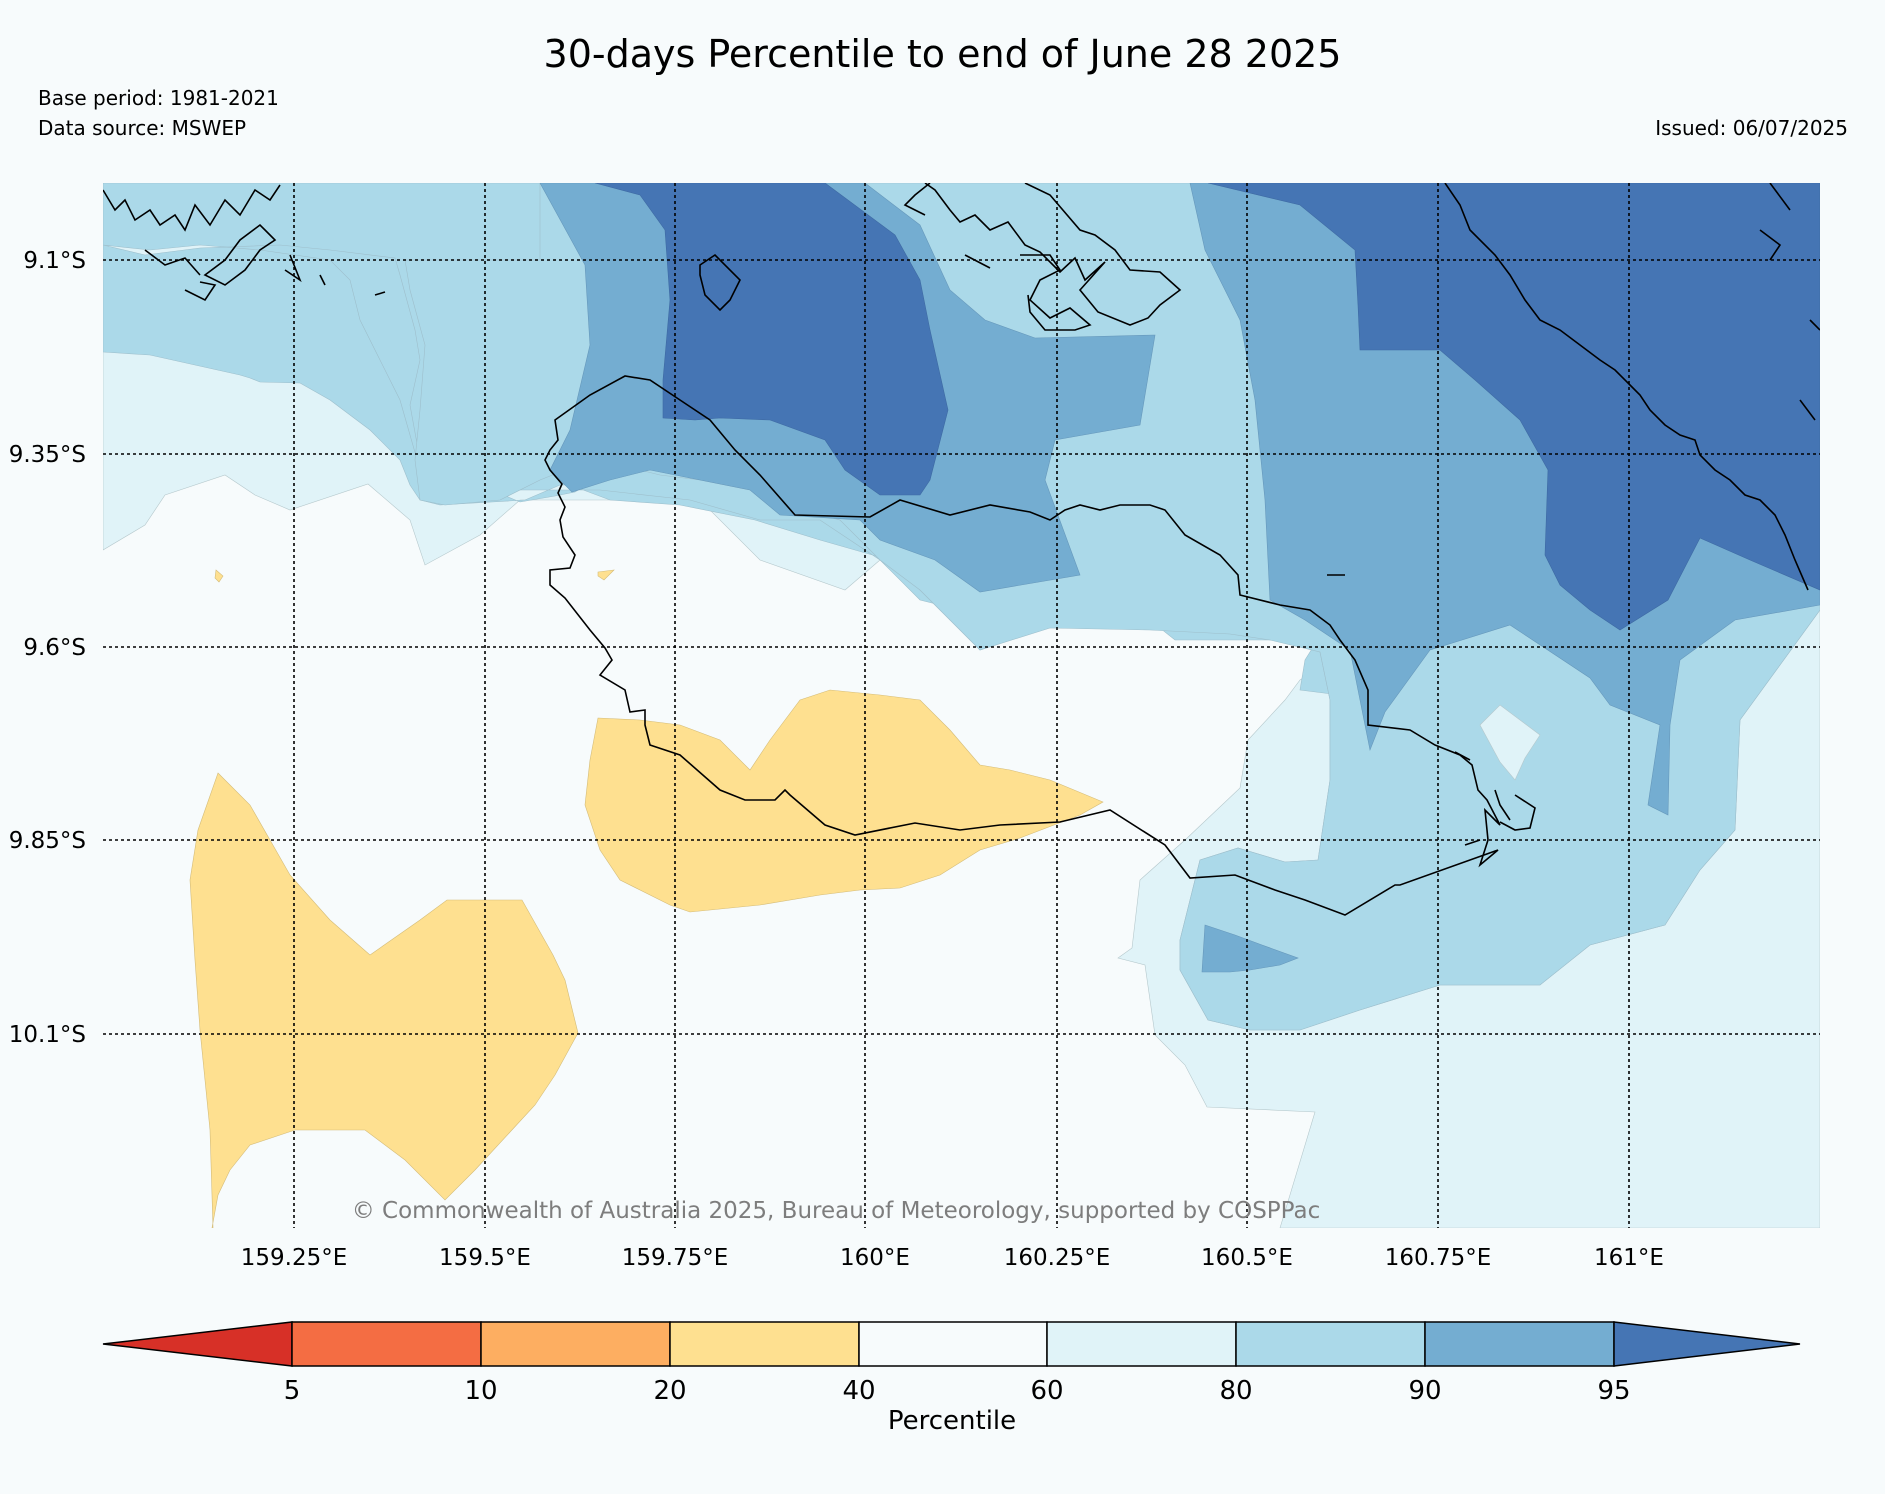 Image resolution: width=1885 pixels, height=1494 pixels. What do you see at coordinates (1247, 1258) in the screenshot?
I see `lon-label: 160.5°E` at bounding box center [1247, 1258].